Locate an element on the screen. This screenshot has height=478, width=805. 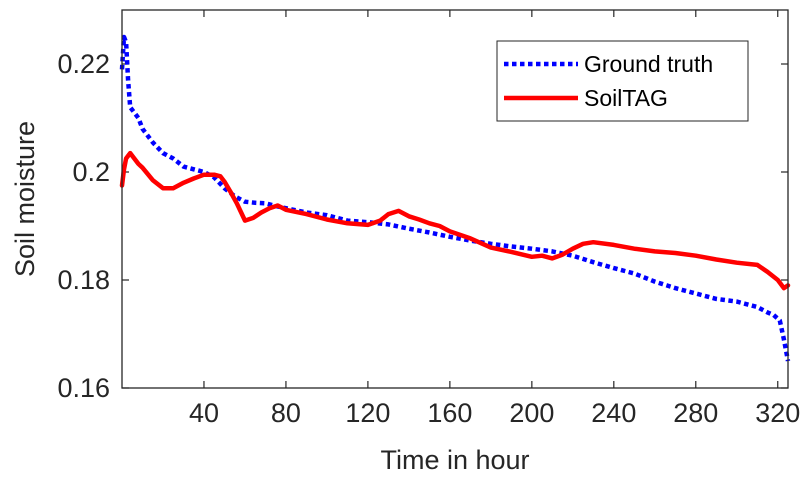
x-tick-label: 200 is located at coordinates (531, 413).